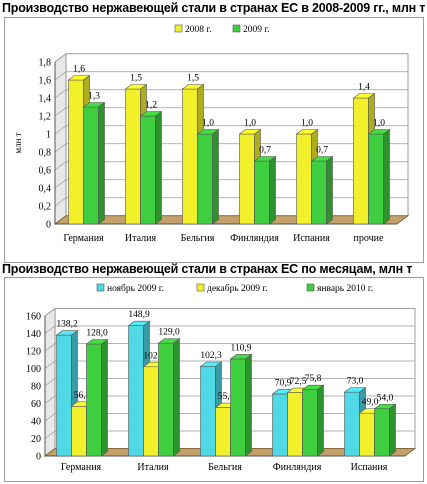 Image resolution: width=427 pixels, height=484 pixels. Describe the element at coordinates (236, 28) in the screenshot. I see `chart-1-legend-swatch` at that location.